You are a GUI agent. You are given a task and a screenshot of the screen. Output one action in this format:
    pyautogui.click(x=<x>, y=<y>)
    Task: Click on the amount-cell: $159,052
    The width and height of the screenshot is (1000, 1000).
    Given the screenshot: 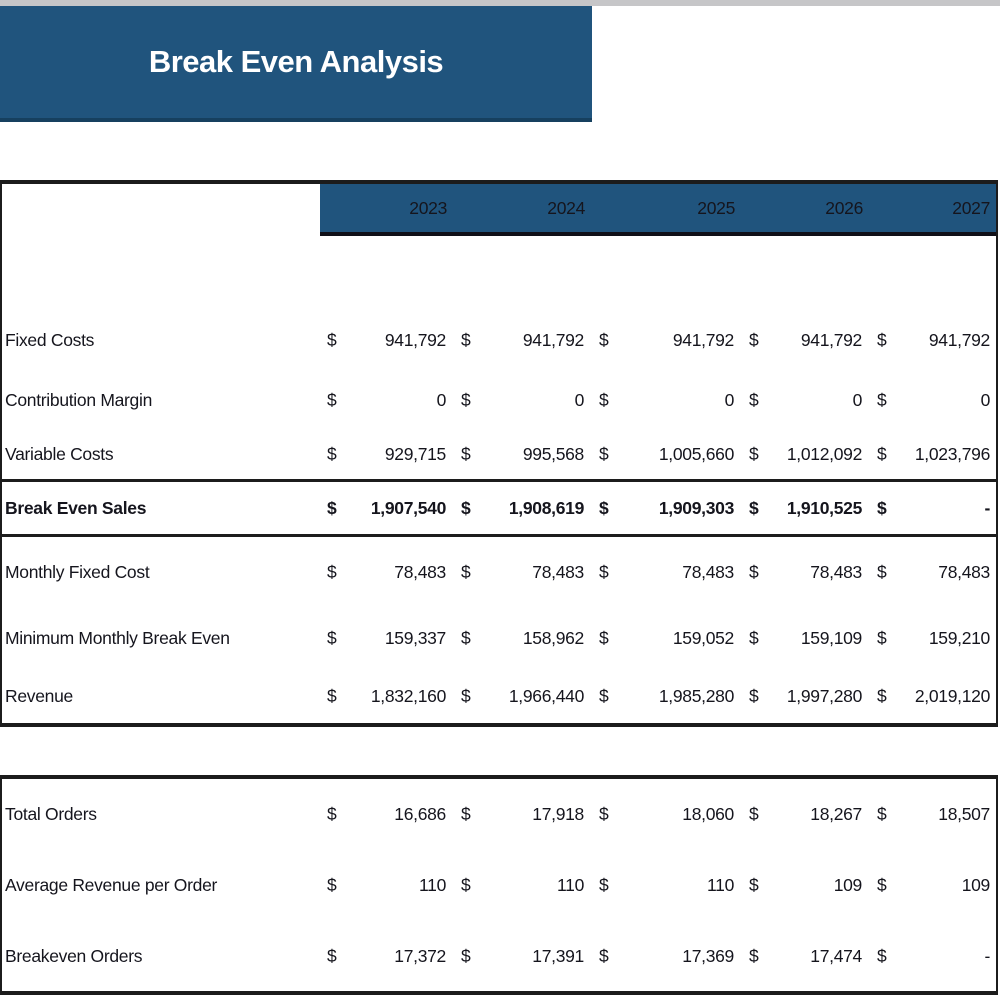 What is the action you would take?
    pyautogui.click(x=667, y=638)
    